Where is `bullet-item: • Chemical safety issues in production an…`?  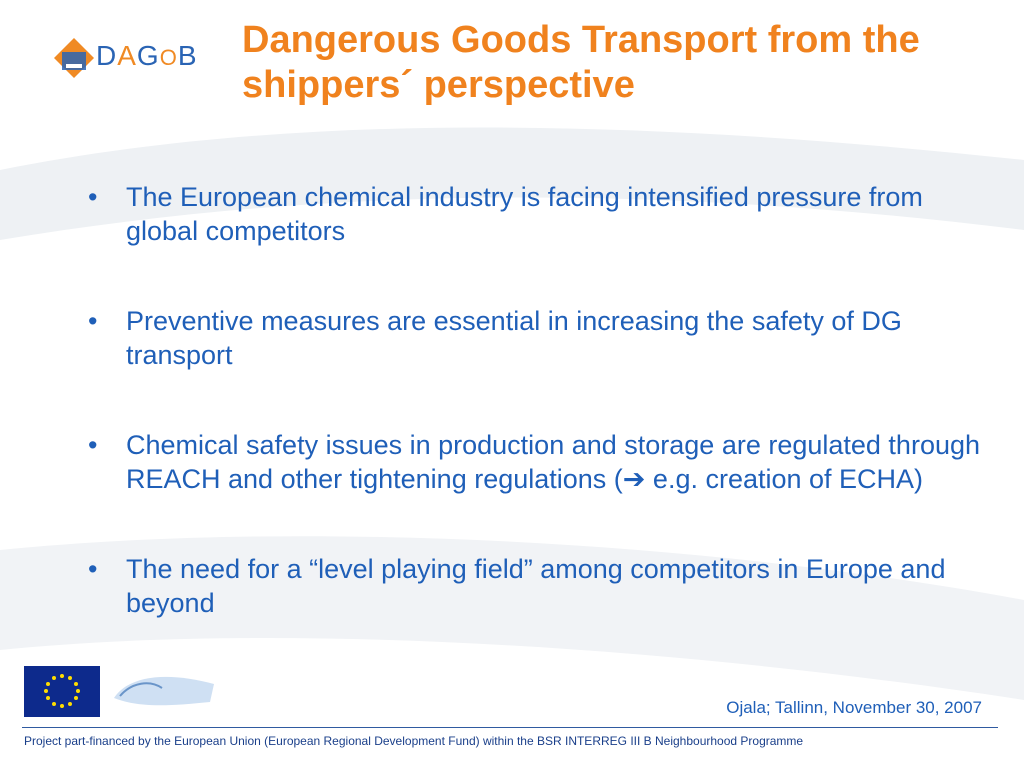
bullet-item: • Chemical safety issues in production an… is located at coordinates (534, 462).